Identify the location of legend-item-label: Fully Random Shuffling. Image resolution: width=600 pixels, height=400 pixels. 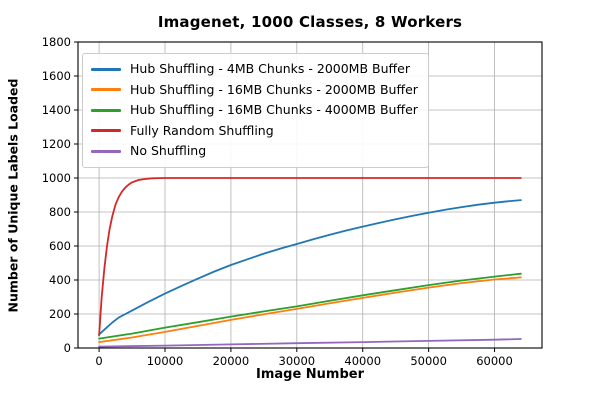
(202, 130).